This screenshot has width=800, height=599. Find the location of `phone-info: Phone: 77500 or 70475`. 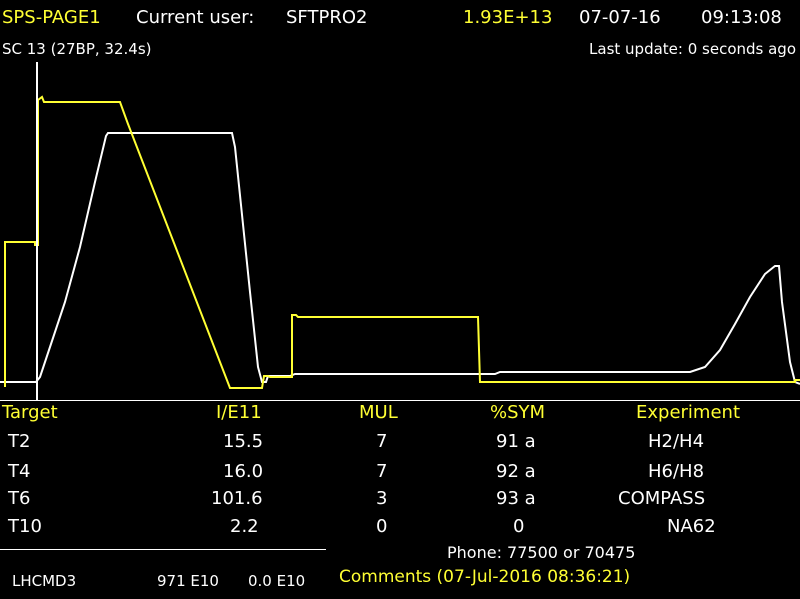

phone-info: Phone: 77500 or 70475 is located at coordinates (541, 552).